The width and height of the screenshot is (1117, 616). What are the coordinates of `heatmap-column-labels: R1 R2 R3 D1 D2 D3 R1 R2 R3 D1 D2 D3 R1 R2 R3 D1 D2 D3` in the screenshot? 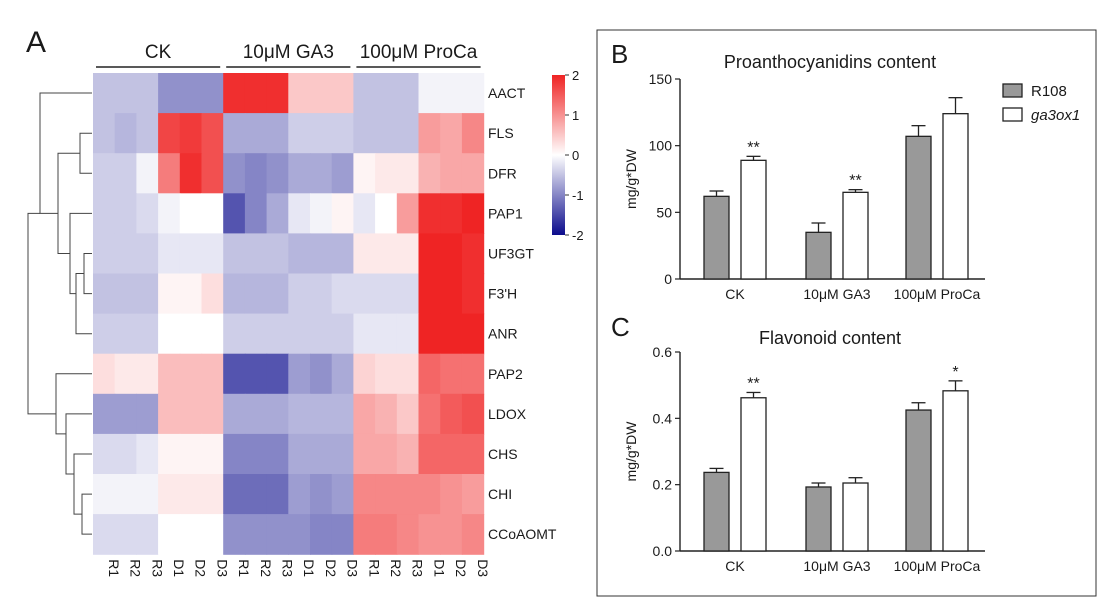 It's located at (298, 568).